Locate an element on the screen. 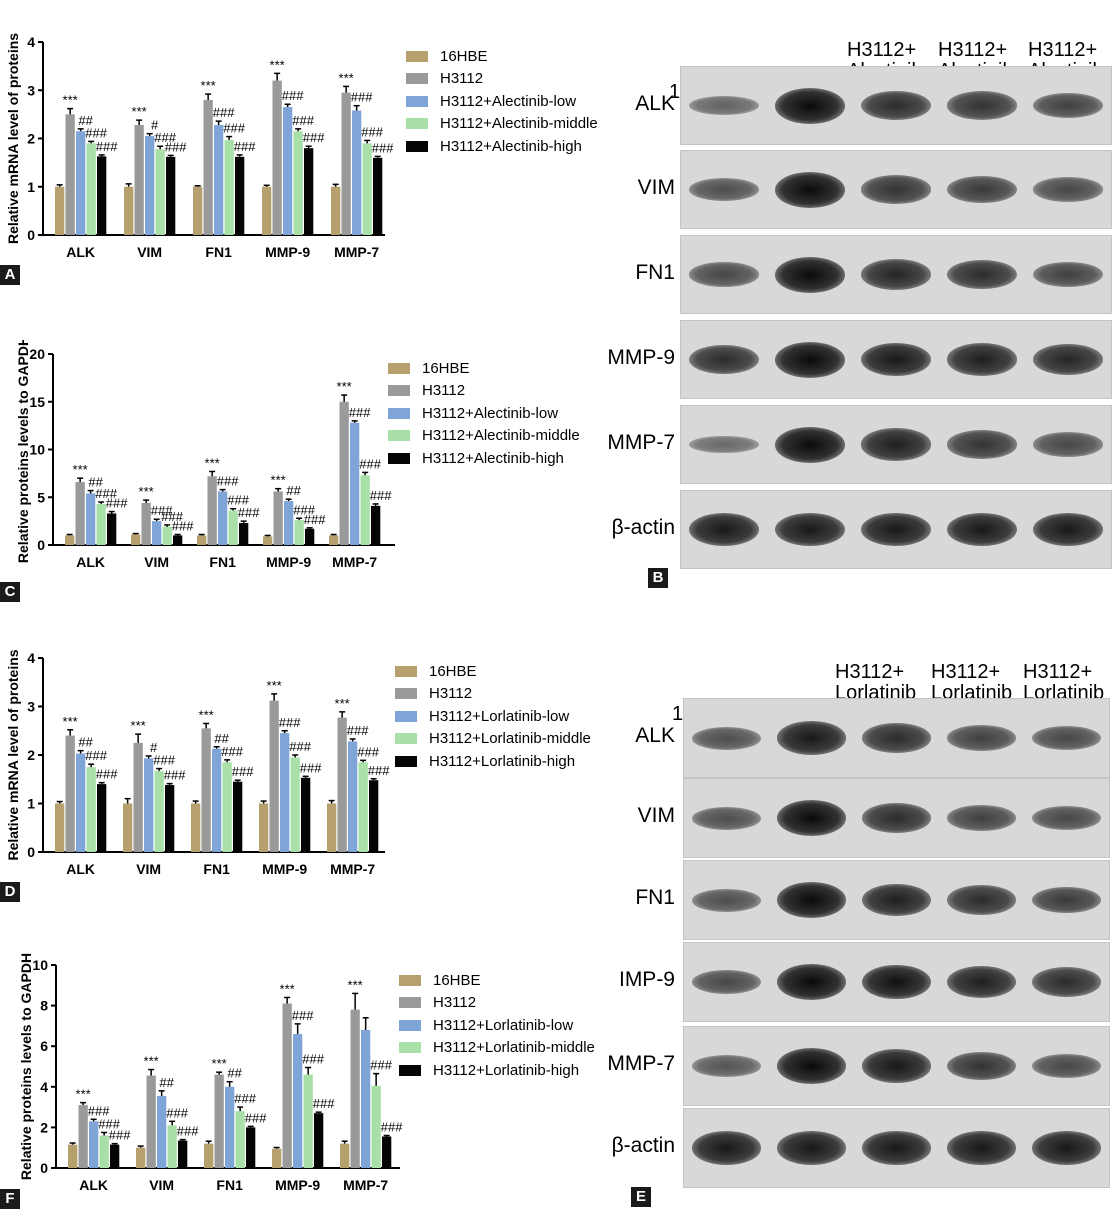 Image resolution: width=1115 pixels, height=1211 pixels. legend-label: H3112+Alectinib-middle is located at coordinates (519, 124).